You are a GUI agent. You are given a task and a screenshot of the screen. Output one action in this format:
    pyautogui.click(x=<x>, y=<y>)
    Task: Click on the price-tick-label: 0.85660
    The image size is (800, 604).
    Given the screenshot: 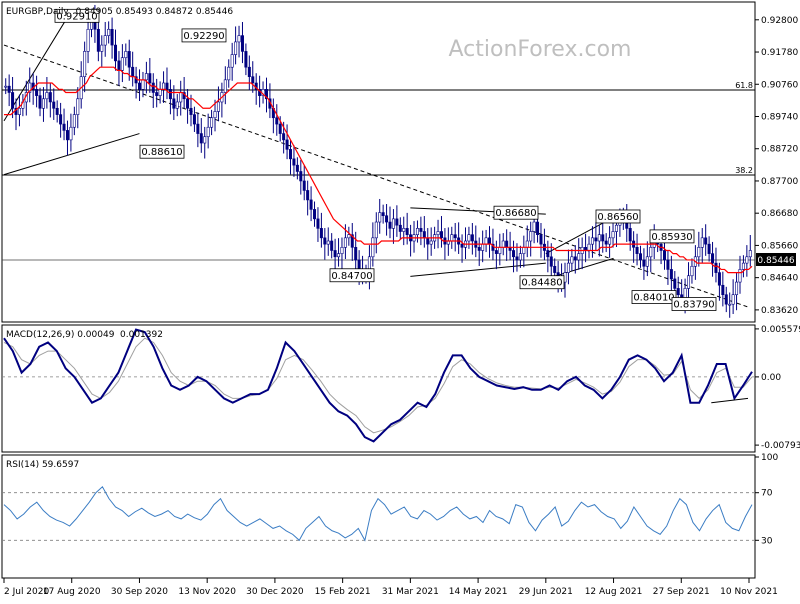 What is the action you would take?
    pyautogui.click(x=779, y=246)
    